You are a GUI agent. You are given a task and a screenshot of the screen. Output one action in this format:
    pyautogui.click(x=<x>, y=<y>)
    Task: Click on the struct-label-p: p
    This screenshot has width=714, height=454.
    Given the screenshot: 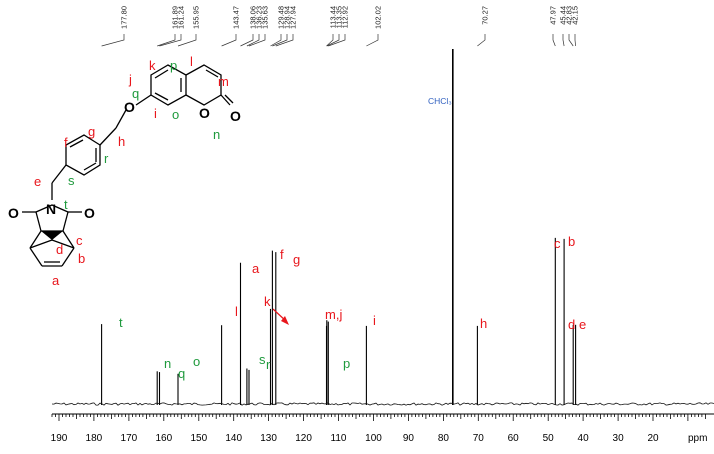 What is the action you would take?
    pyautogui.click(x=173, y=65)
    